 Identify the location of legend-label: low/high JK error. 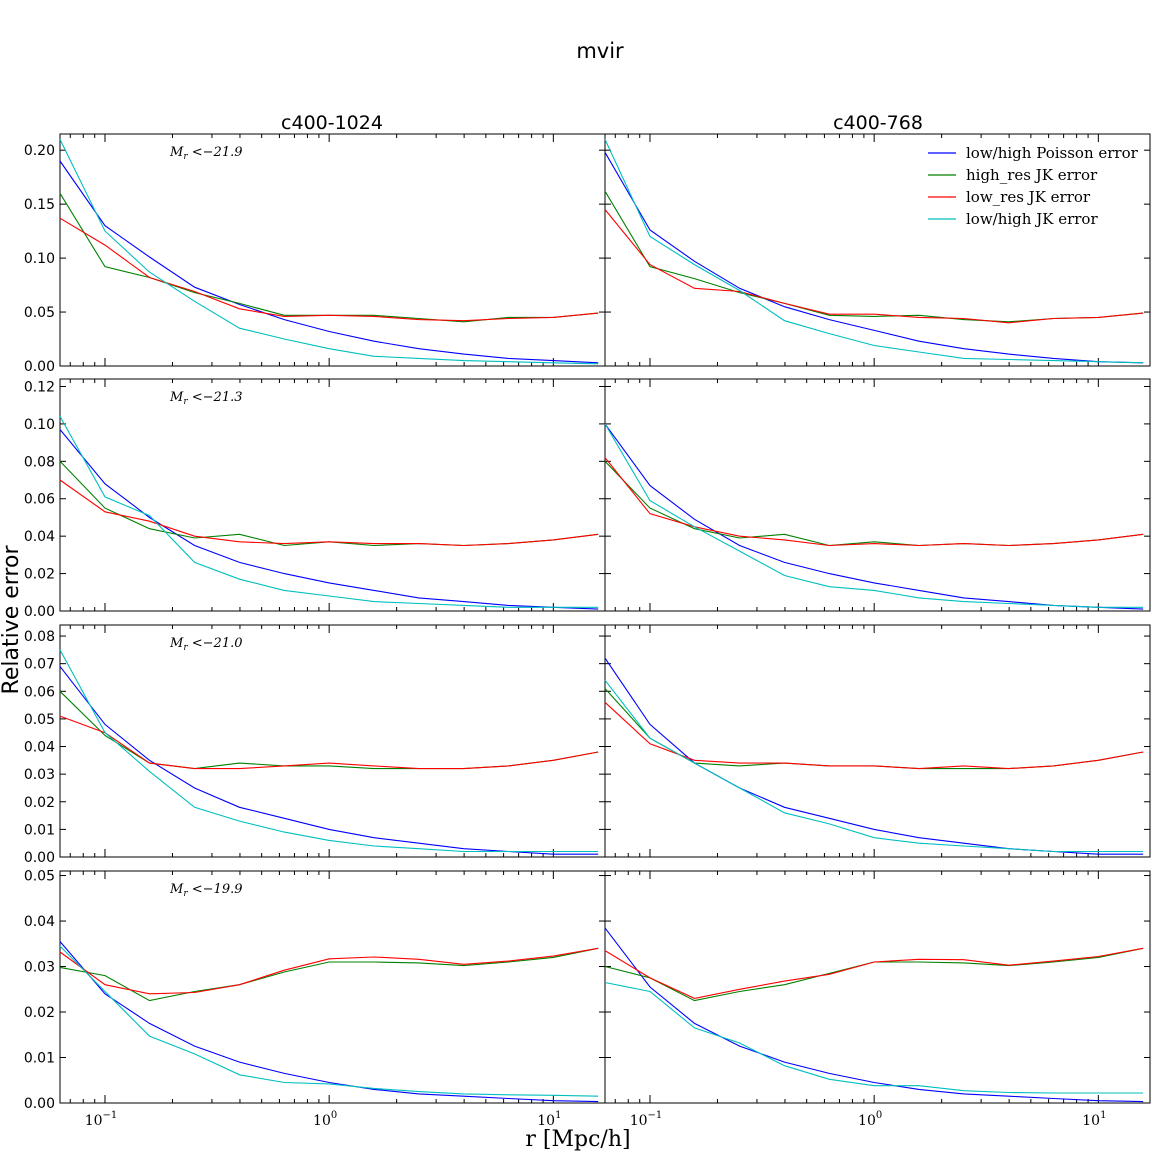
(1032, 219).